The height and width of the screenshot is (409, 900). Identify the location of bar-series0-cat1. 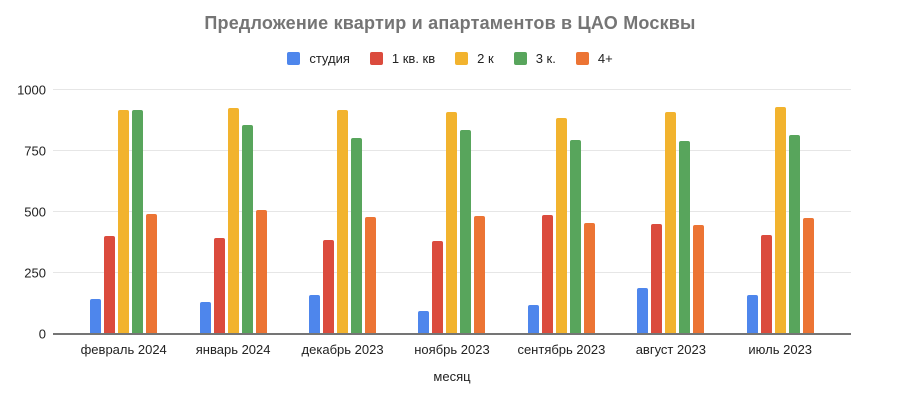
(205, 318).